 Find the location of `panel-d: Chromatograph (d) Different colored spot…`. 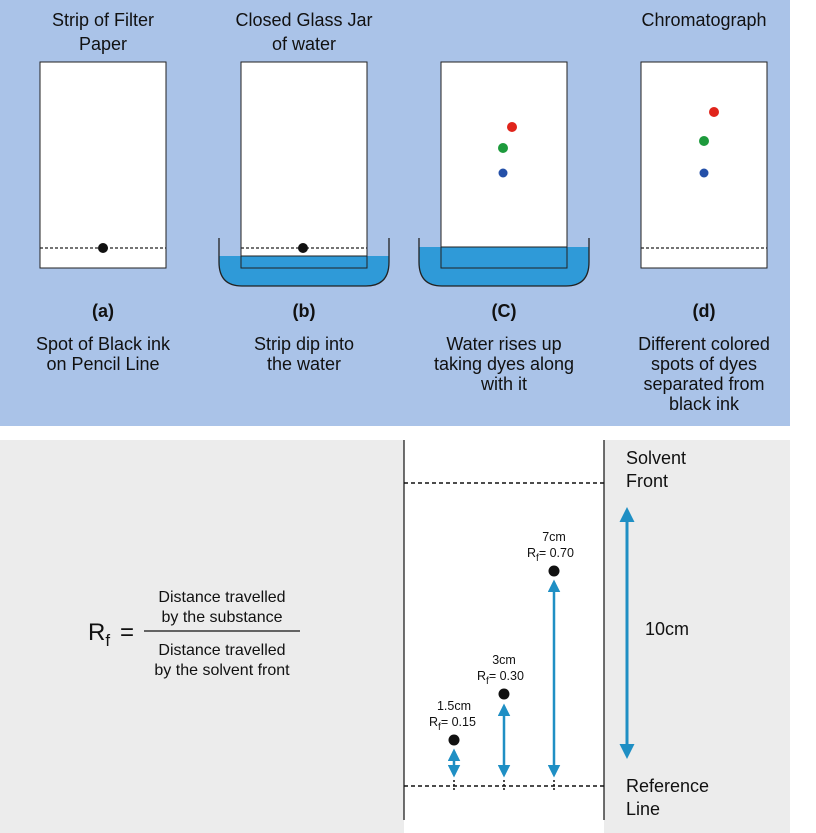

panel-d: Chromatograph (d) Different colored spot… is located at coordinates (704, 212).